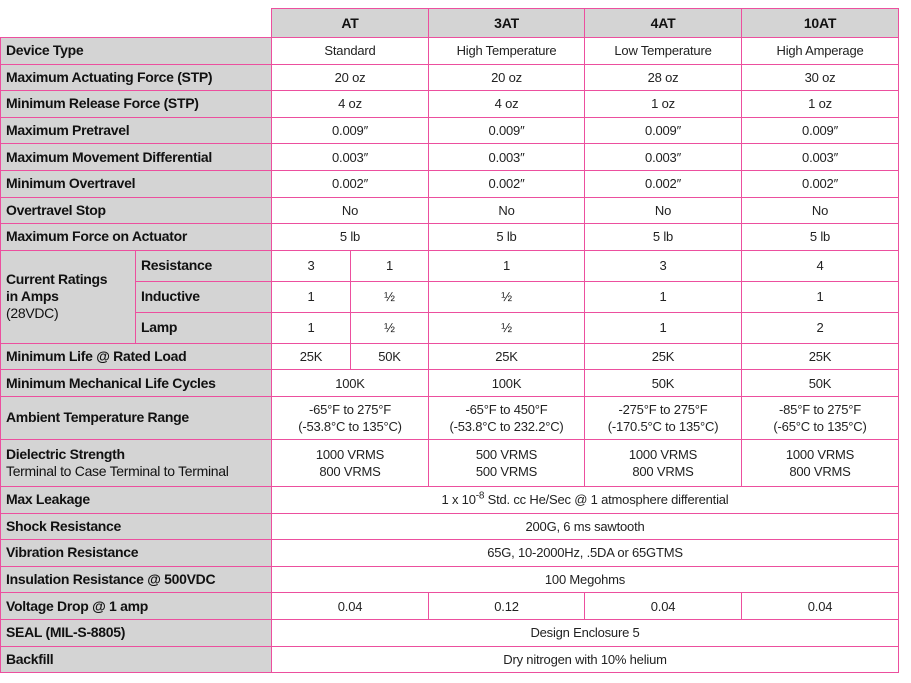 This screenshot has width=911, height=683. I want to click on value-text: -85°F to 275°F, so click(820, 409).